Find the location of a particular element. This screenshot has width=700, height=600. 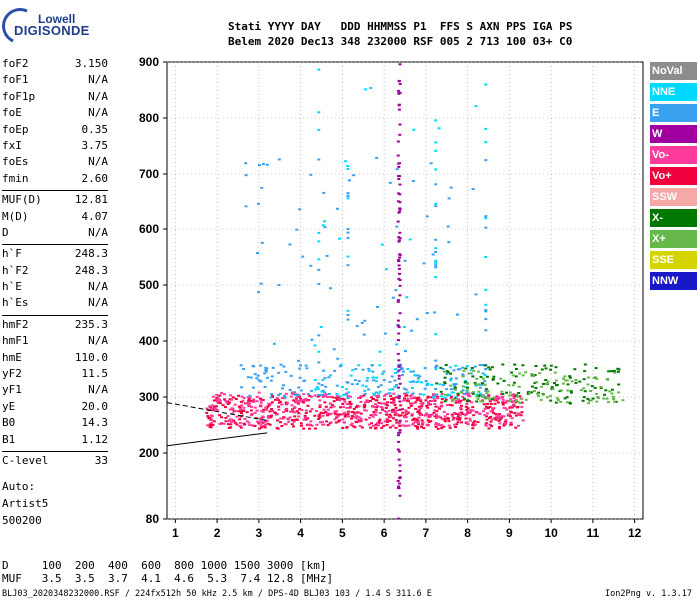

param-label: foF2 is located at coordinates (15, 63).